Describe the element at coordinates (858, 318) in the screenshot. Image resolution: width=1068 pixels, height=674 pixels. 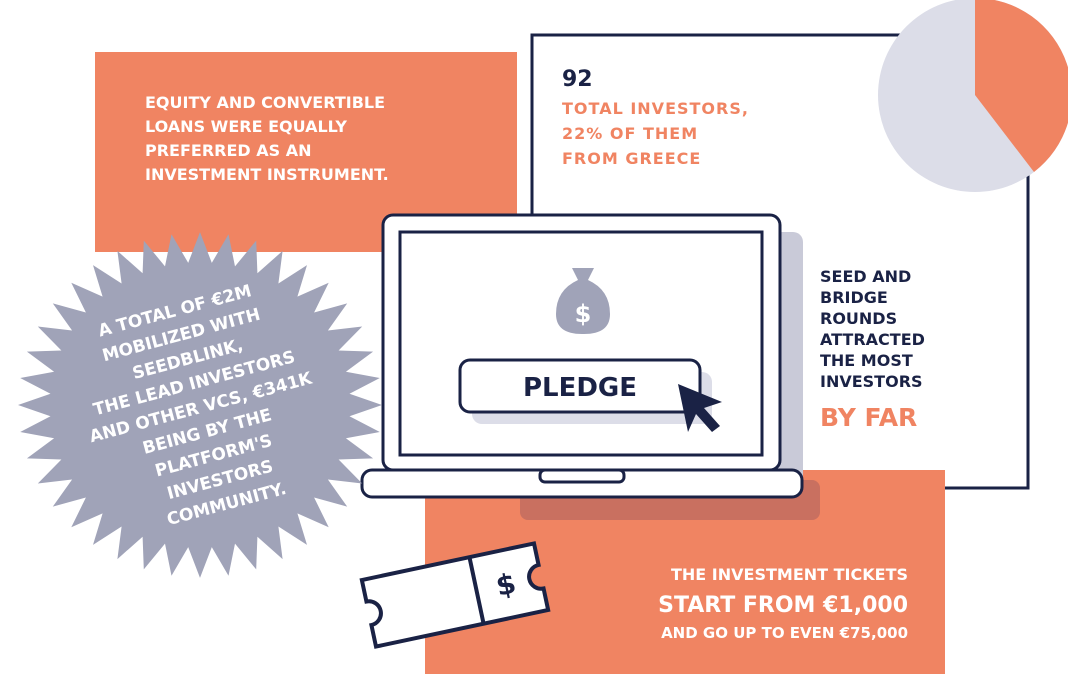
I see `rounds-text: ROUNDS` at that location.